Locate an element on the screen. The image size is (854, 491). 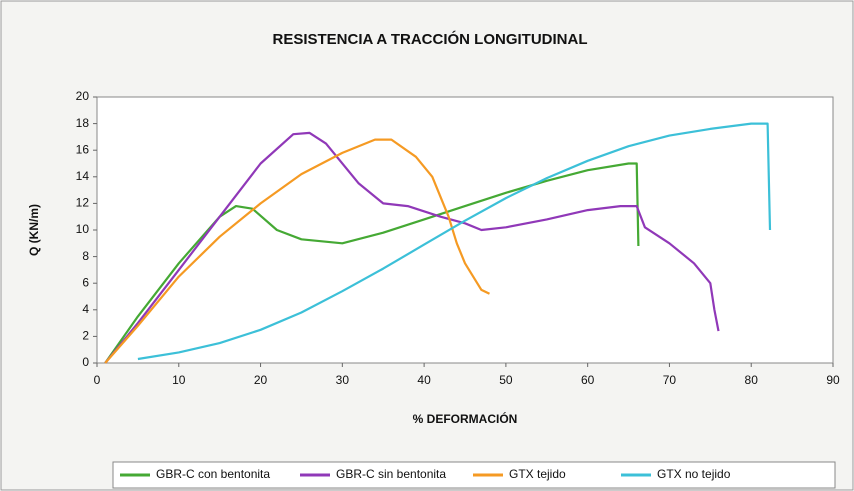
y-tick-label: 16 is located at coordinates (83, 149).